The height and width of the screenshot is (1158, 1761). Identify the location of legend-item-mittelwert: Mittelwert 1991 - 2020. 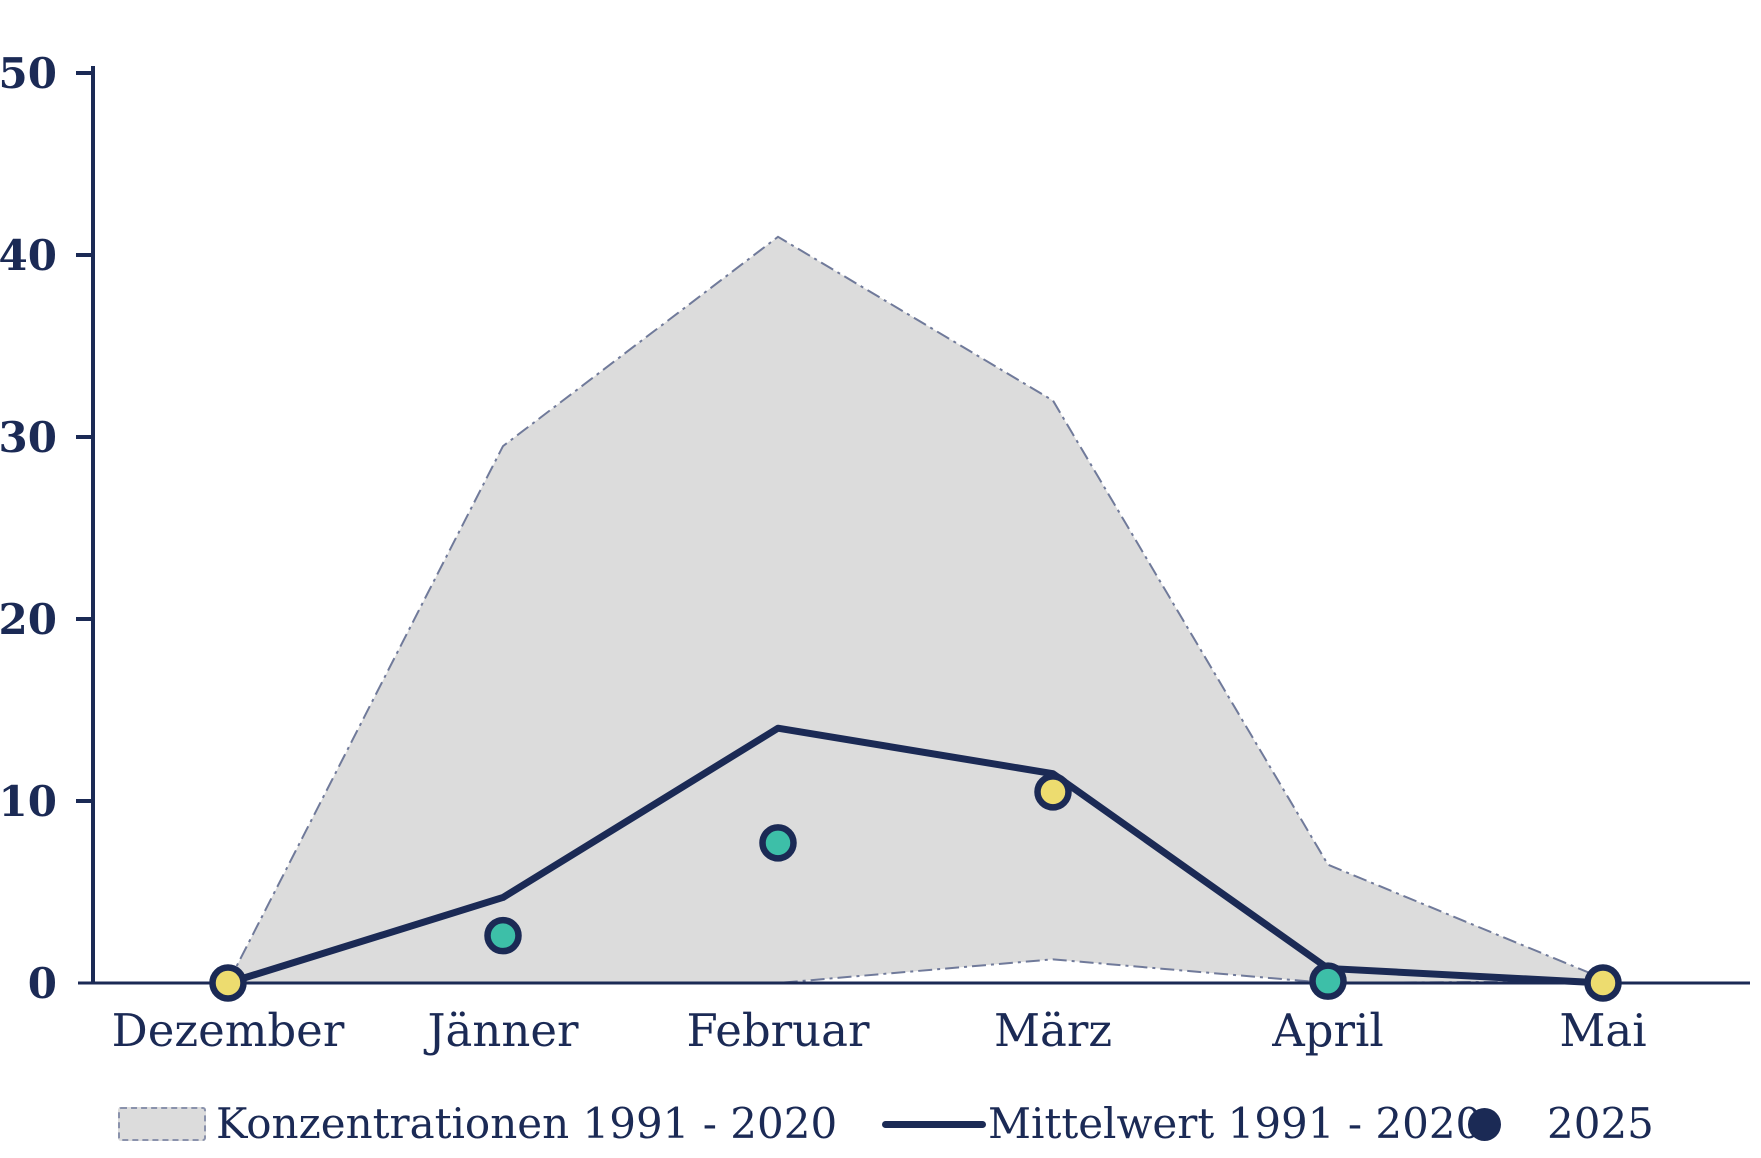
(1182, 1124).